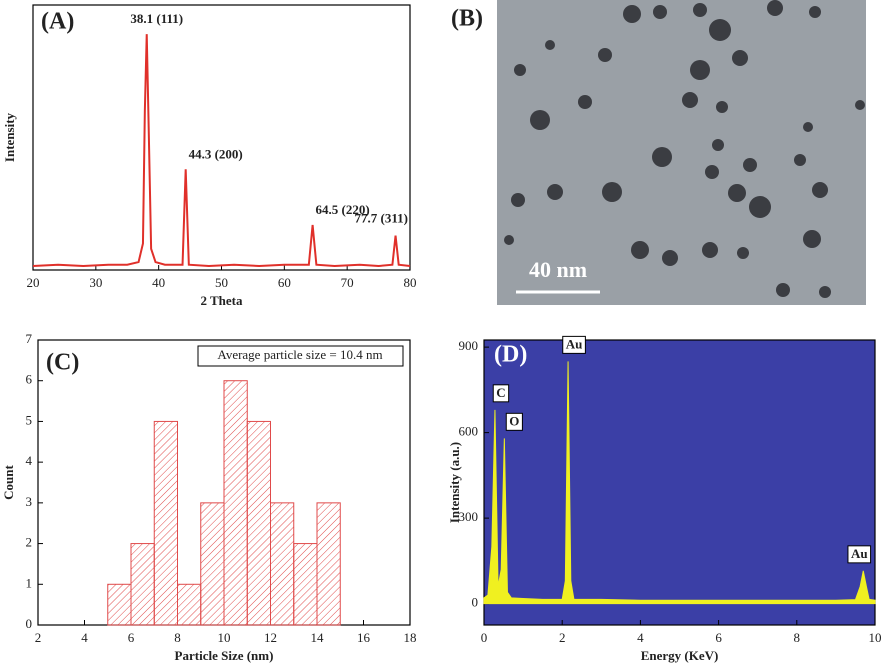 Image resolution: width=886 pixels, height=663 pixels. What do you see at coordinates (469, 345) in the screenshot?
I see `y-tick-label: 900` at bounding box center [469, 345].